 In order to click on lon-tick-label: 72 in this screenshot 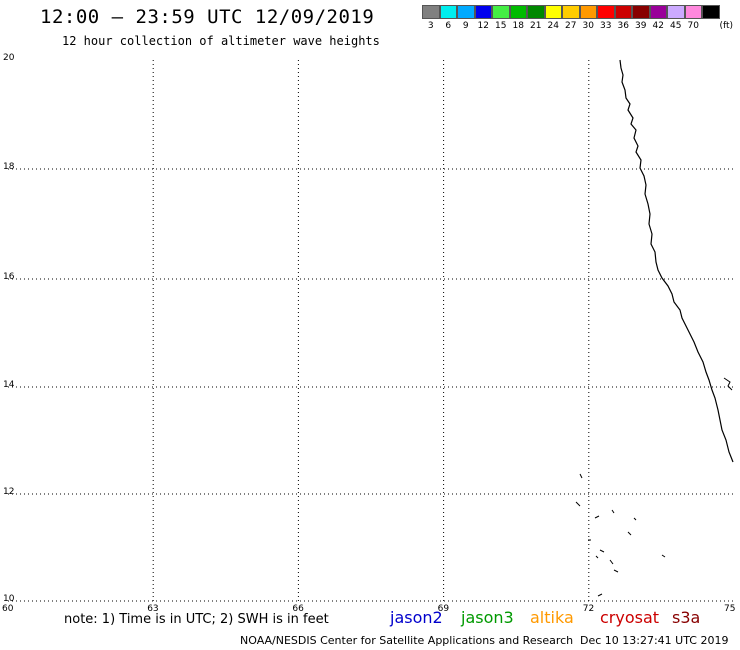, I will do `click(588, 609)`.